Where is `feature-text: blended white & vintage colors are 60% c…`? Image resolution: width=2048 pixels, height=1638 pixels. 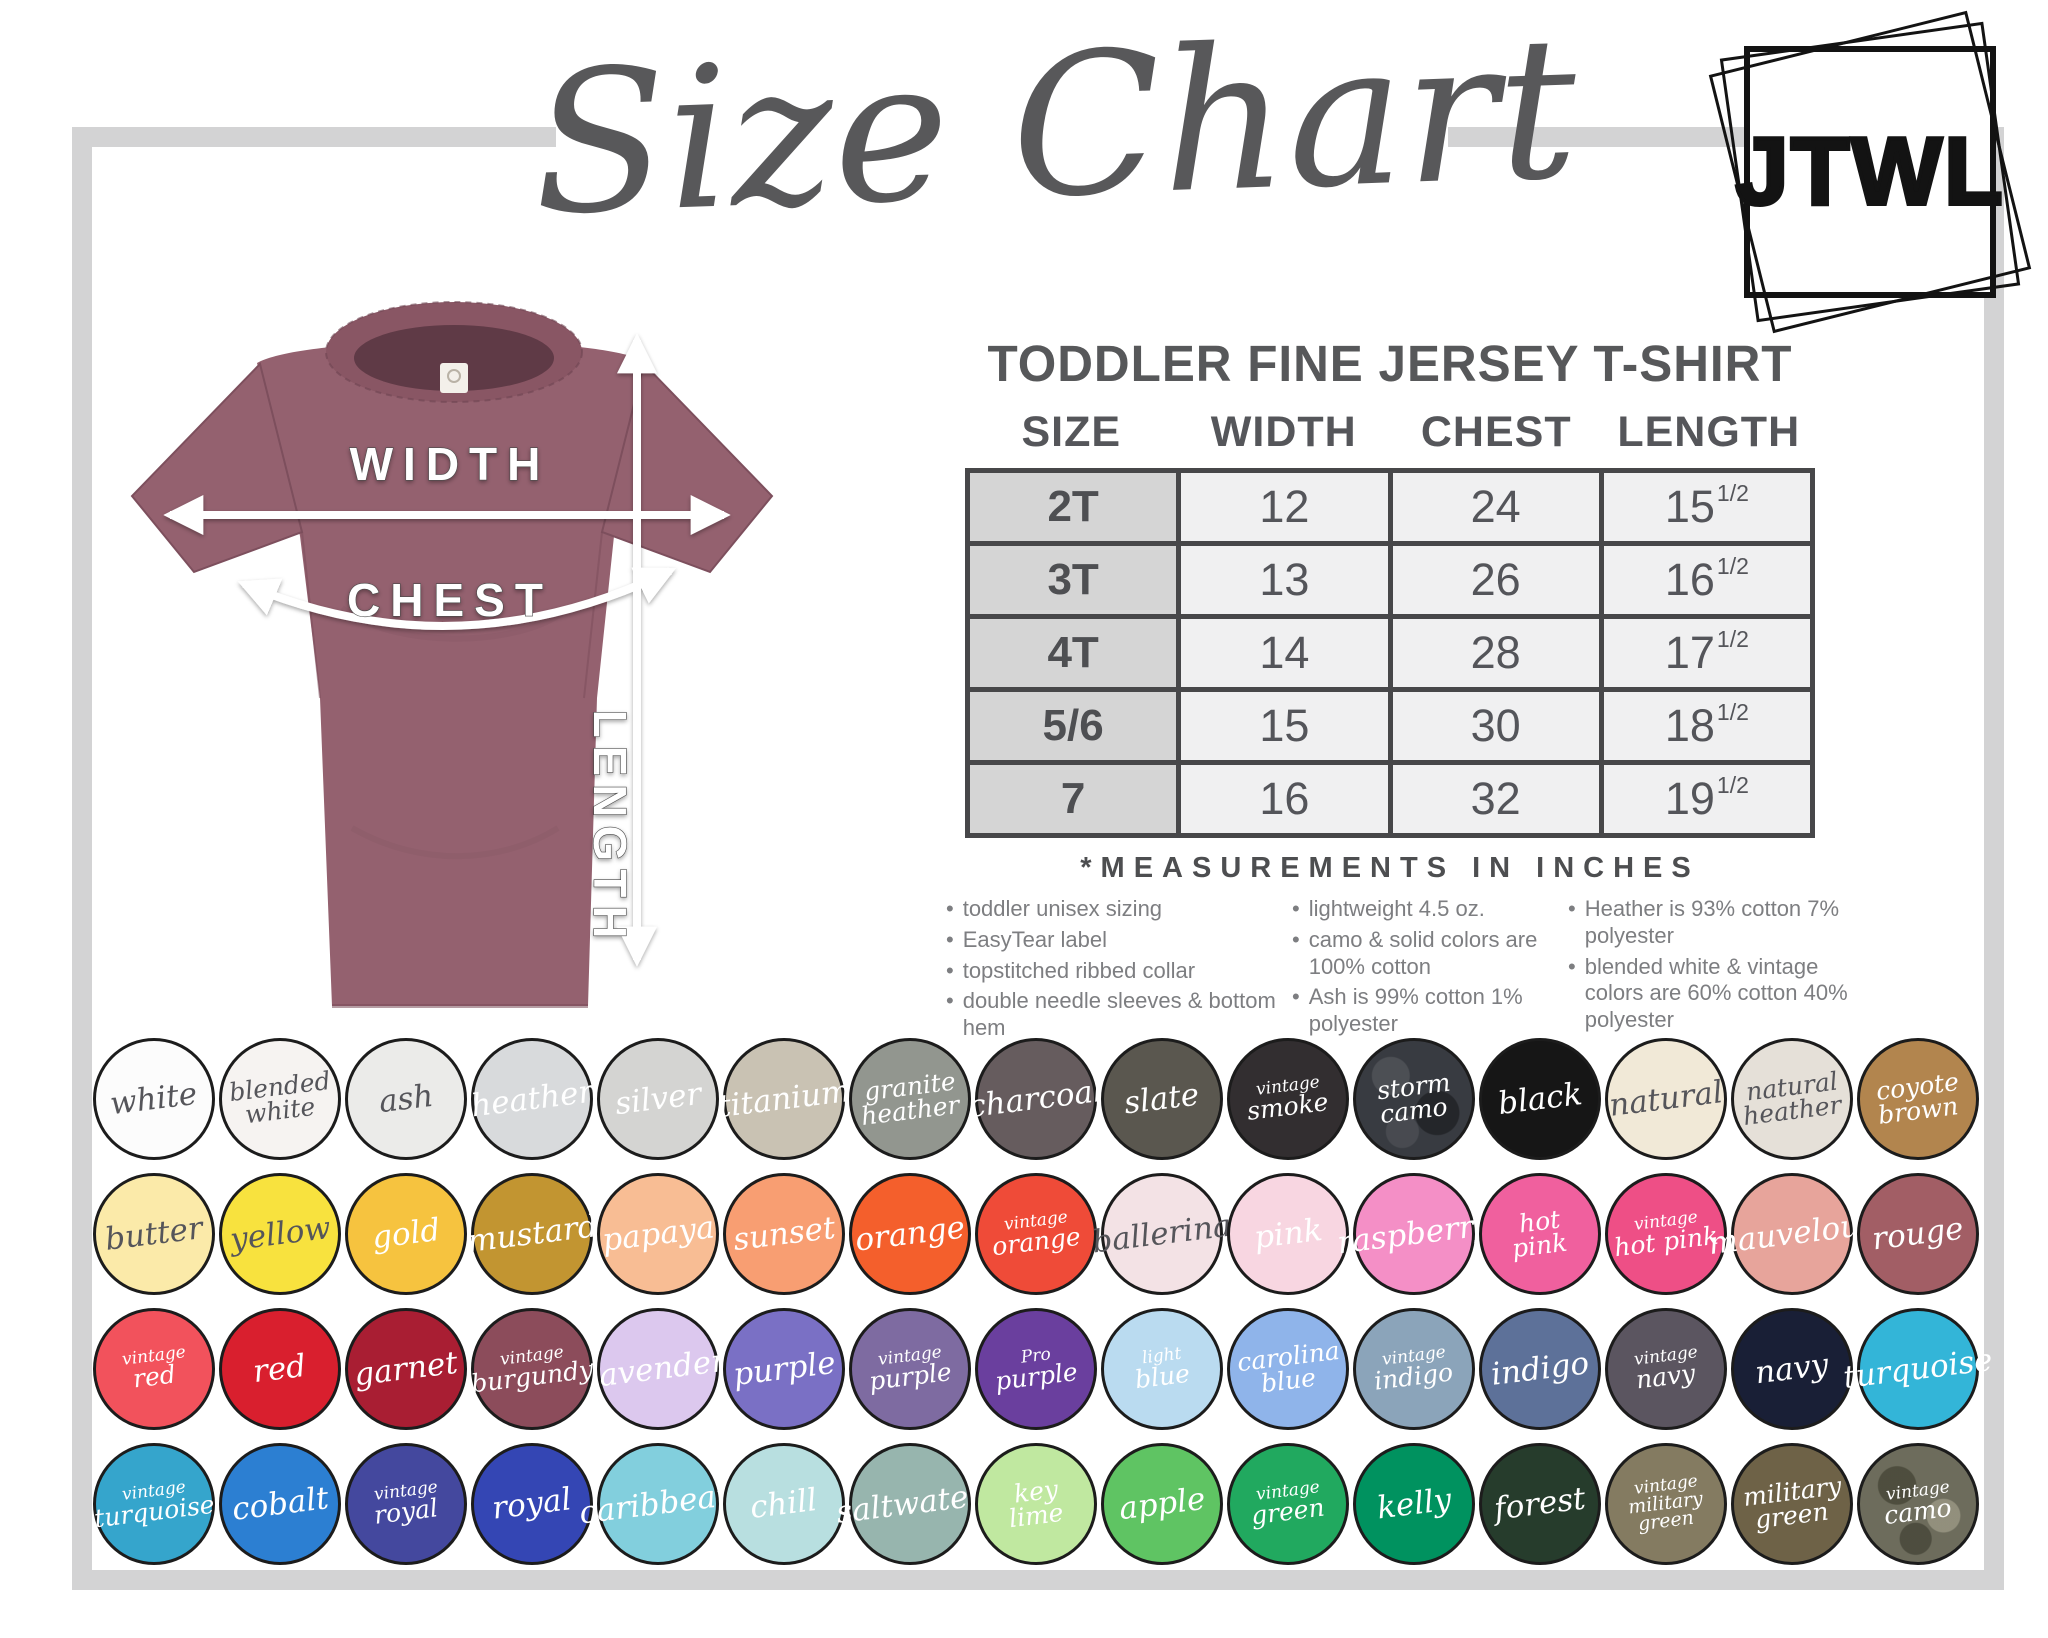 feature-text: blended white & vintage colors are 60% c… is located at coordinates (1716, 993).